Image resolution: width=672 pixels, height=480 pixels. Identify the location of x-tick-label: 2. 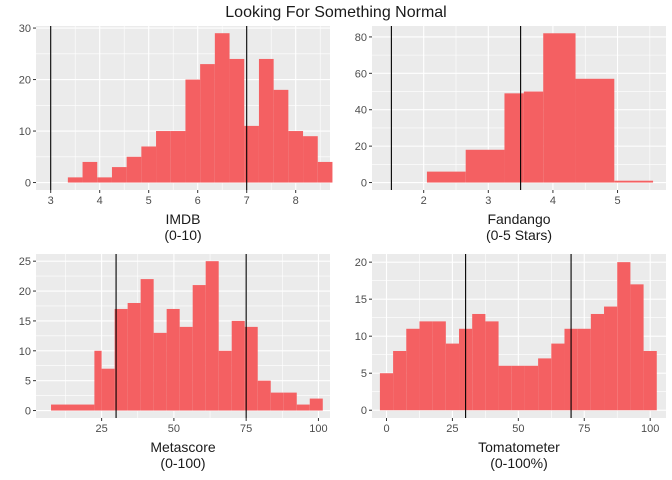
(424, 201).